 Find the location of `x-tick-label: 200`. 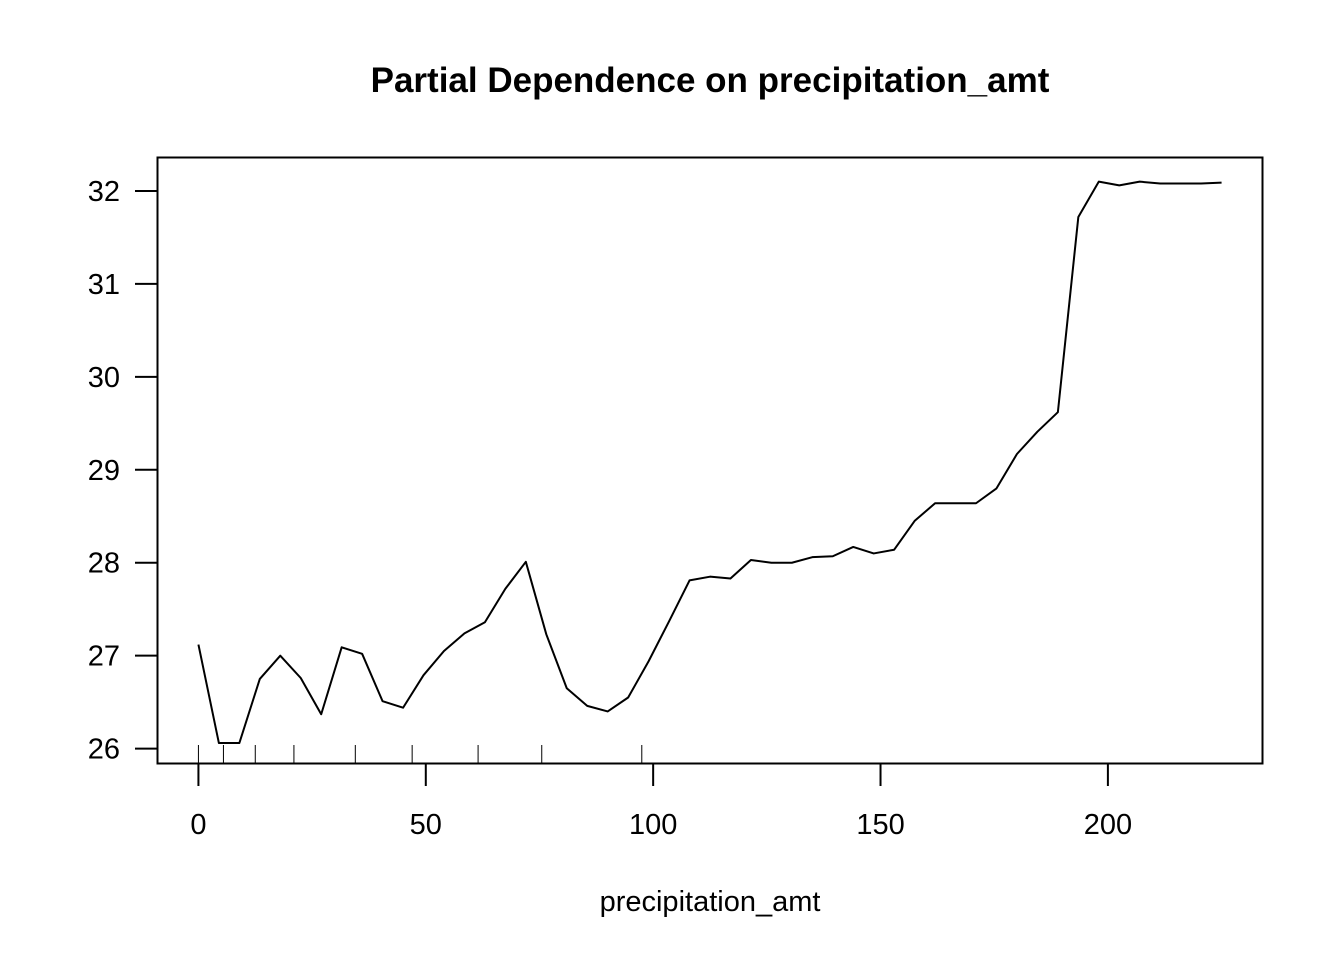

x-tick-label: 200 is located at coordinates (1108, 825).